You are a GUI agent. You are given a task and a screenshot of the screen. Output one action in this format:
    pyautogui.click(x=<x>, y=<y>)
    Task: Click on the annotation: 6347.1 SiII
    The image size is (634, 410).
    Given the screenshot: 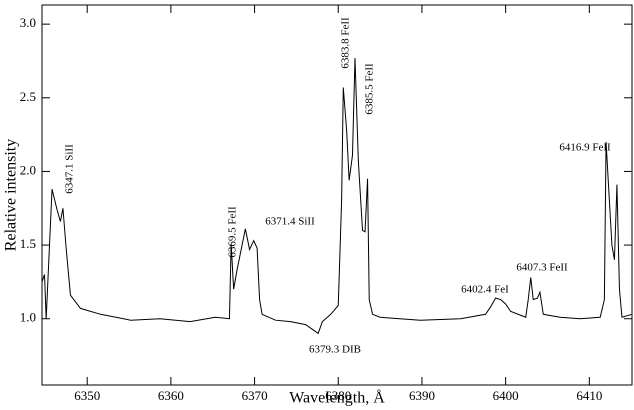 What is the action you would take?
    pyautogui.click(x=70, y=169)
    